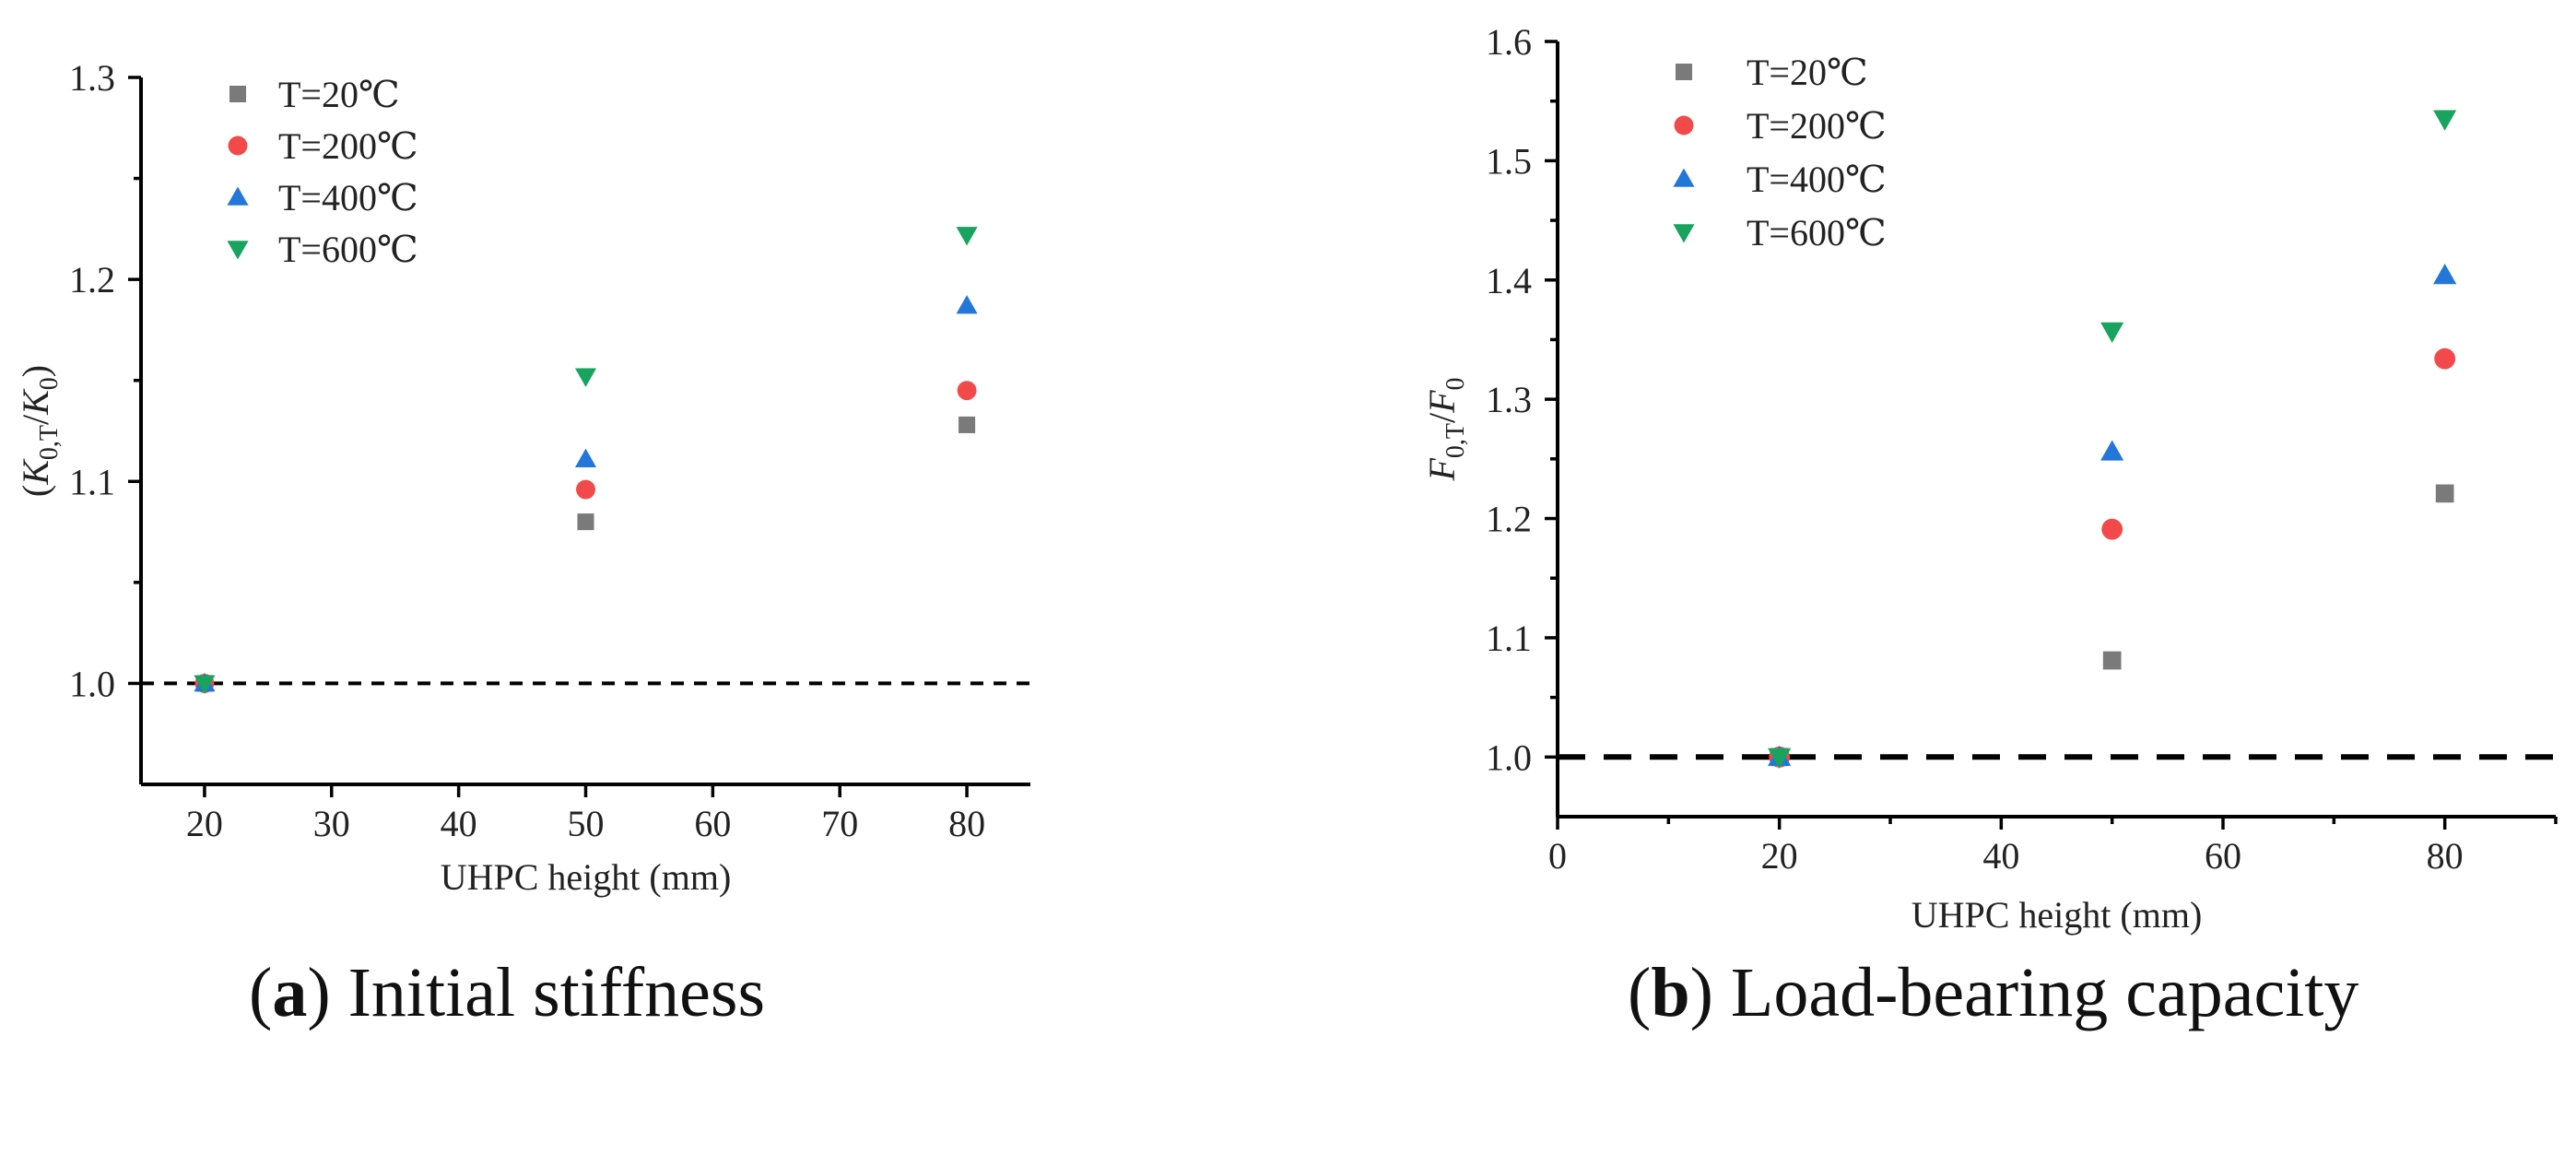 The image size is (2576, 1166). What do you see at coordinates (35, 402) in the screenshot?
I see `y-title-var2: K` at bounding box center [35, 402].